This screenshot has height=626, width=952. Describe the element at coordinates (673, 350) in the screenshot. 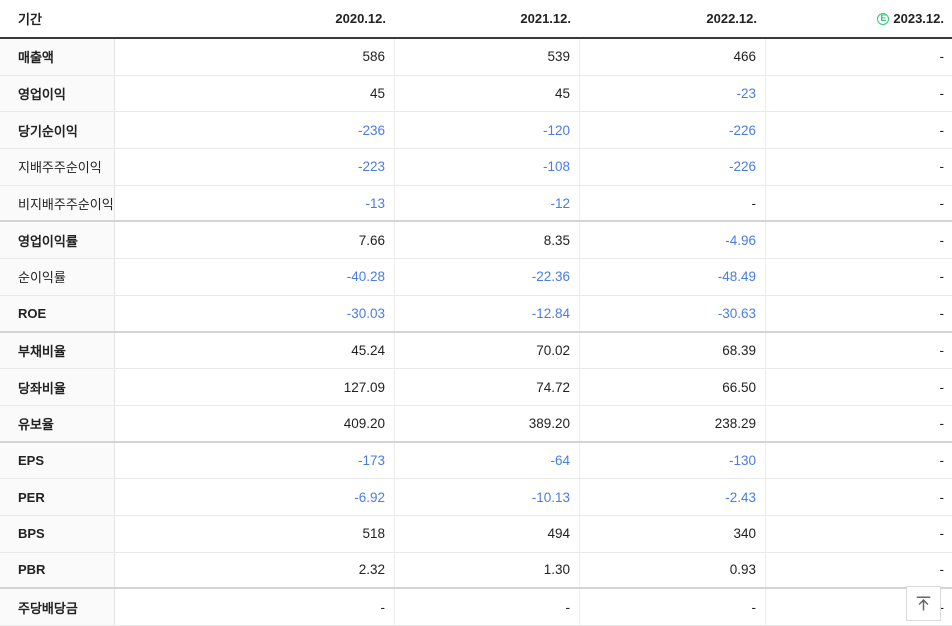

I see `table-cell: 68.39` at that location.